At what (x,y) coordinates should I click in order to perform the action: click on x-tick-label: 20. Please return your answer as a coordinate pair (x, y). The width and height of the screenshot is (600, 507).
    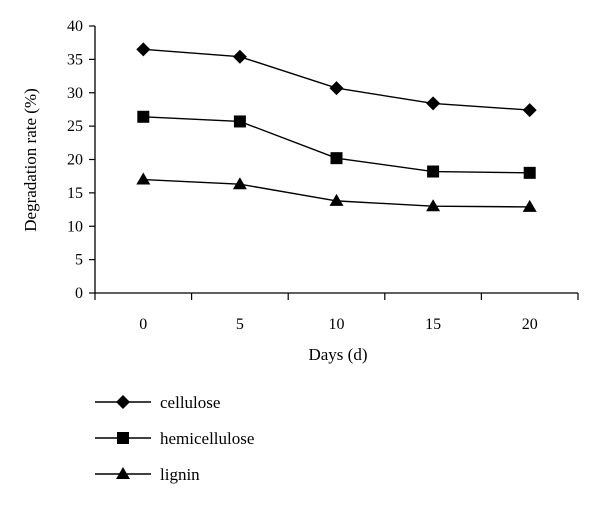
    Looking at the image, I should click on (530, 324).